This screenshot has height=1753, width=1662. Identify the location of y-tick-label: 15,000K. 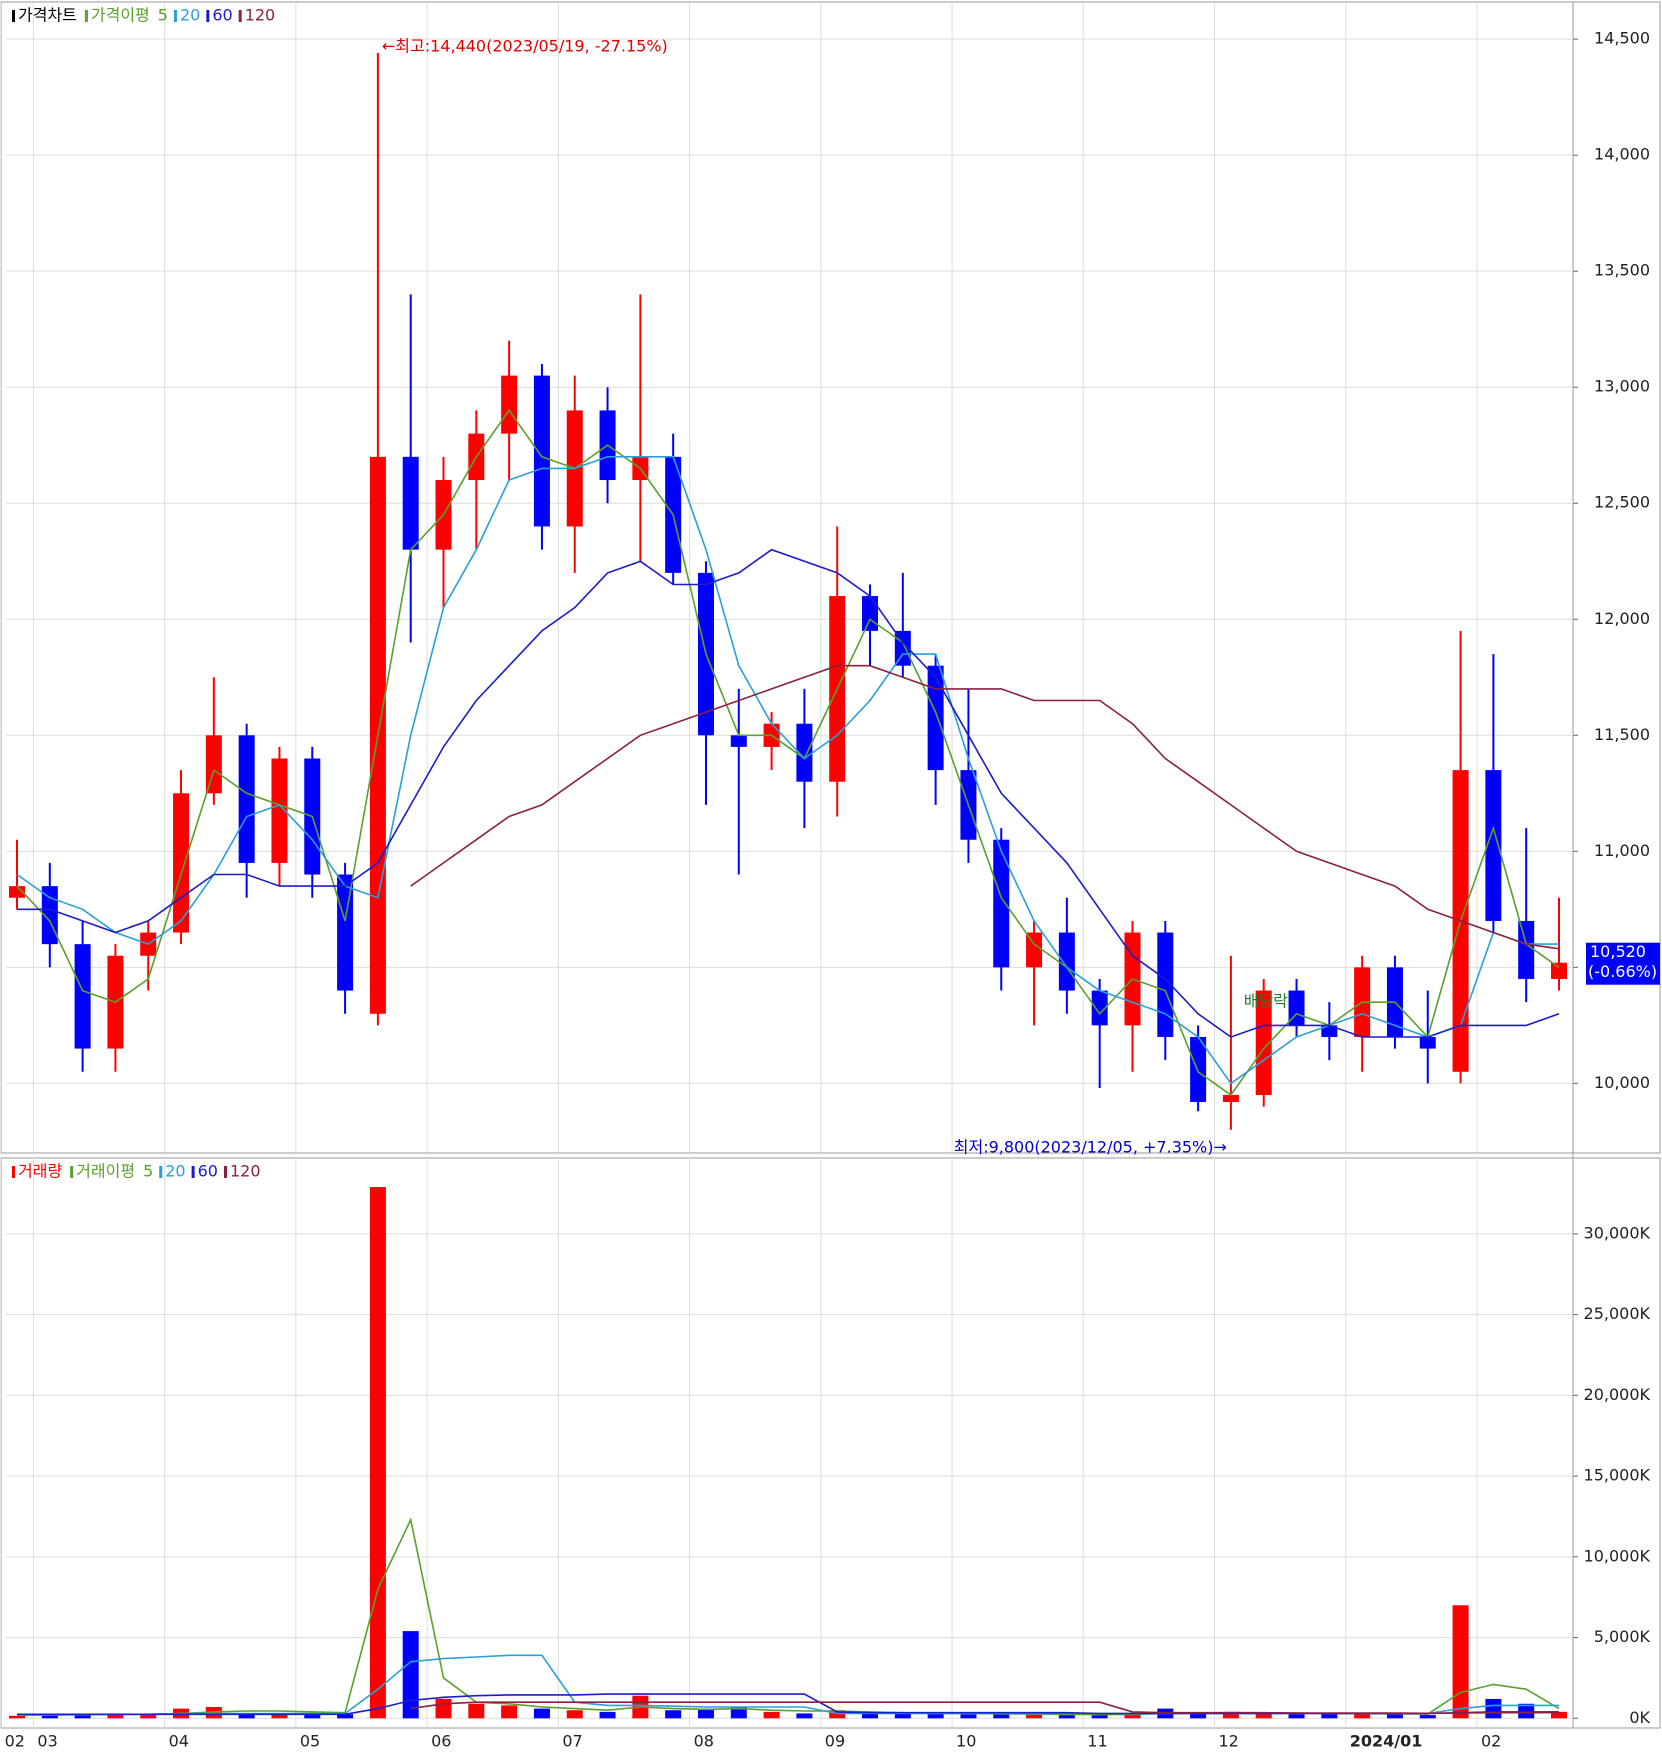
(1617, 1475).